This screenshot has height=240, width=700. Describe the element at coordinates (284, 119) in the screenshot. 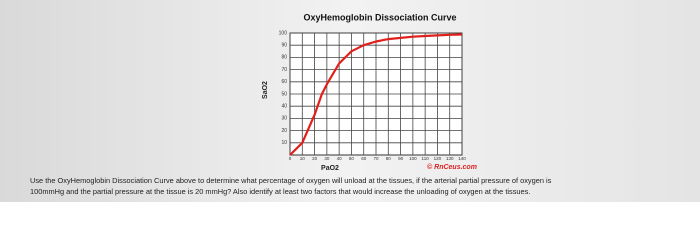

I see `y-tick-label: 30` at that location.